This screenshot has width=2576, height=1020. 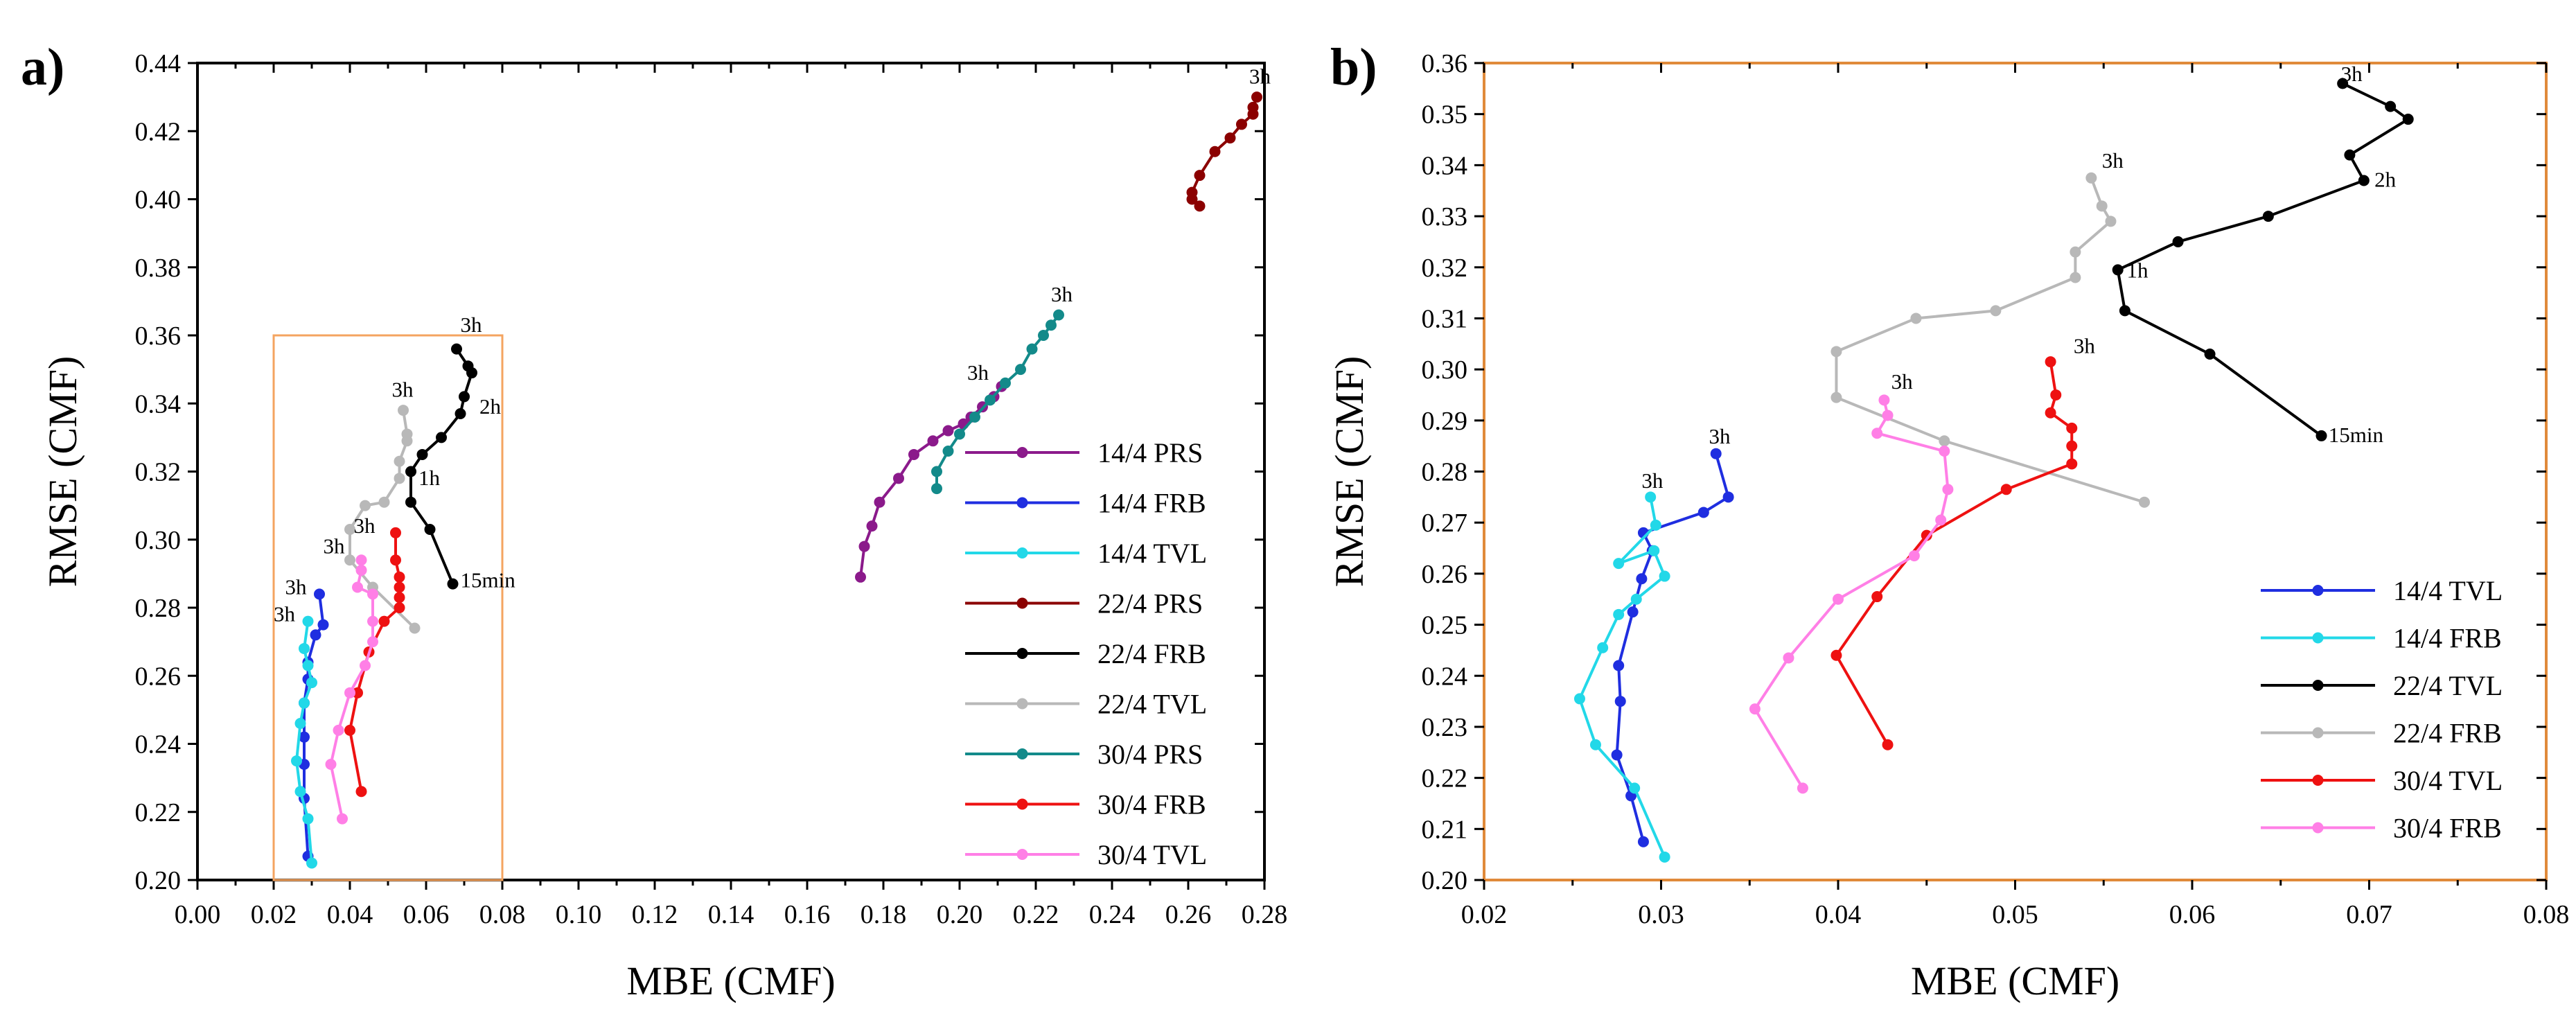 I want to click on y-tick-label: 0.24, so click(x=1445, y=676).